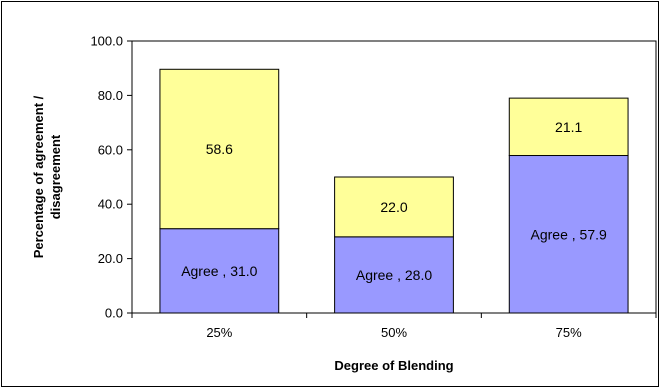  I want to click on y-tick-label: 0.0, so click(114, 313).